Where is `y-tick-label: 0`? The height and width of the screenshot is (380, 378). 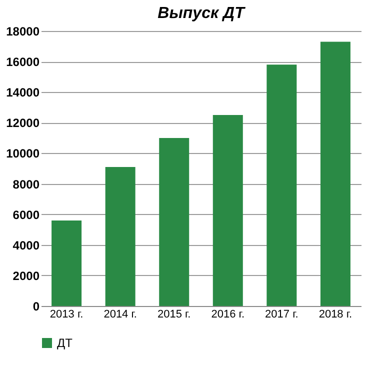 y-tick-label: 0 is located at coordinates (36, 307).